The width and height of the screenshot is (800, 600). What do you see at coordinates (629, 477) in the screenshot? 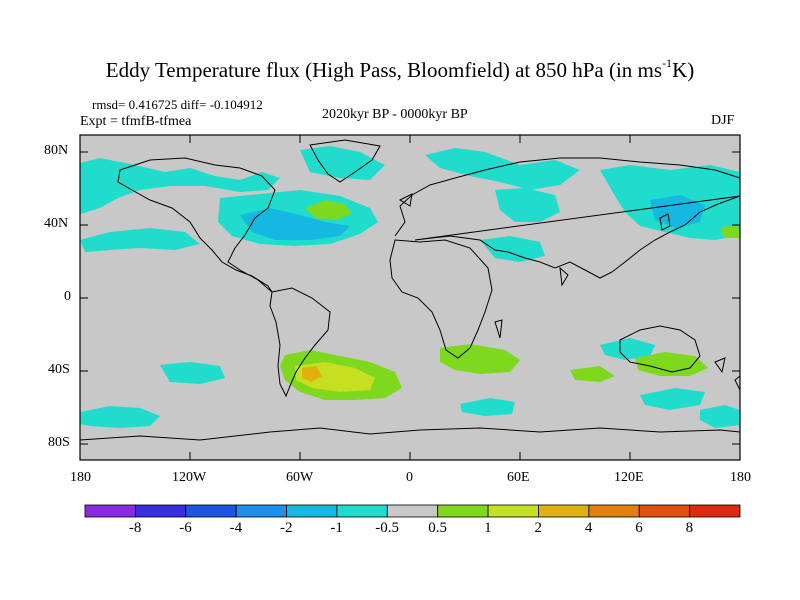
I see `lon-label: 120E` at bounding box center [629, 477].